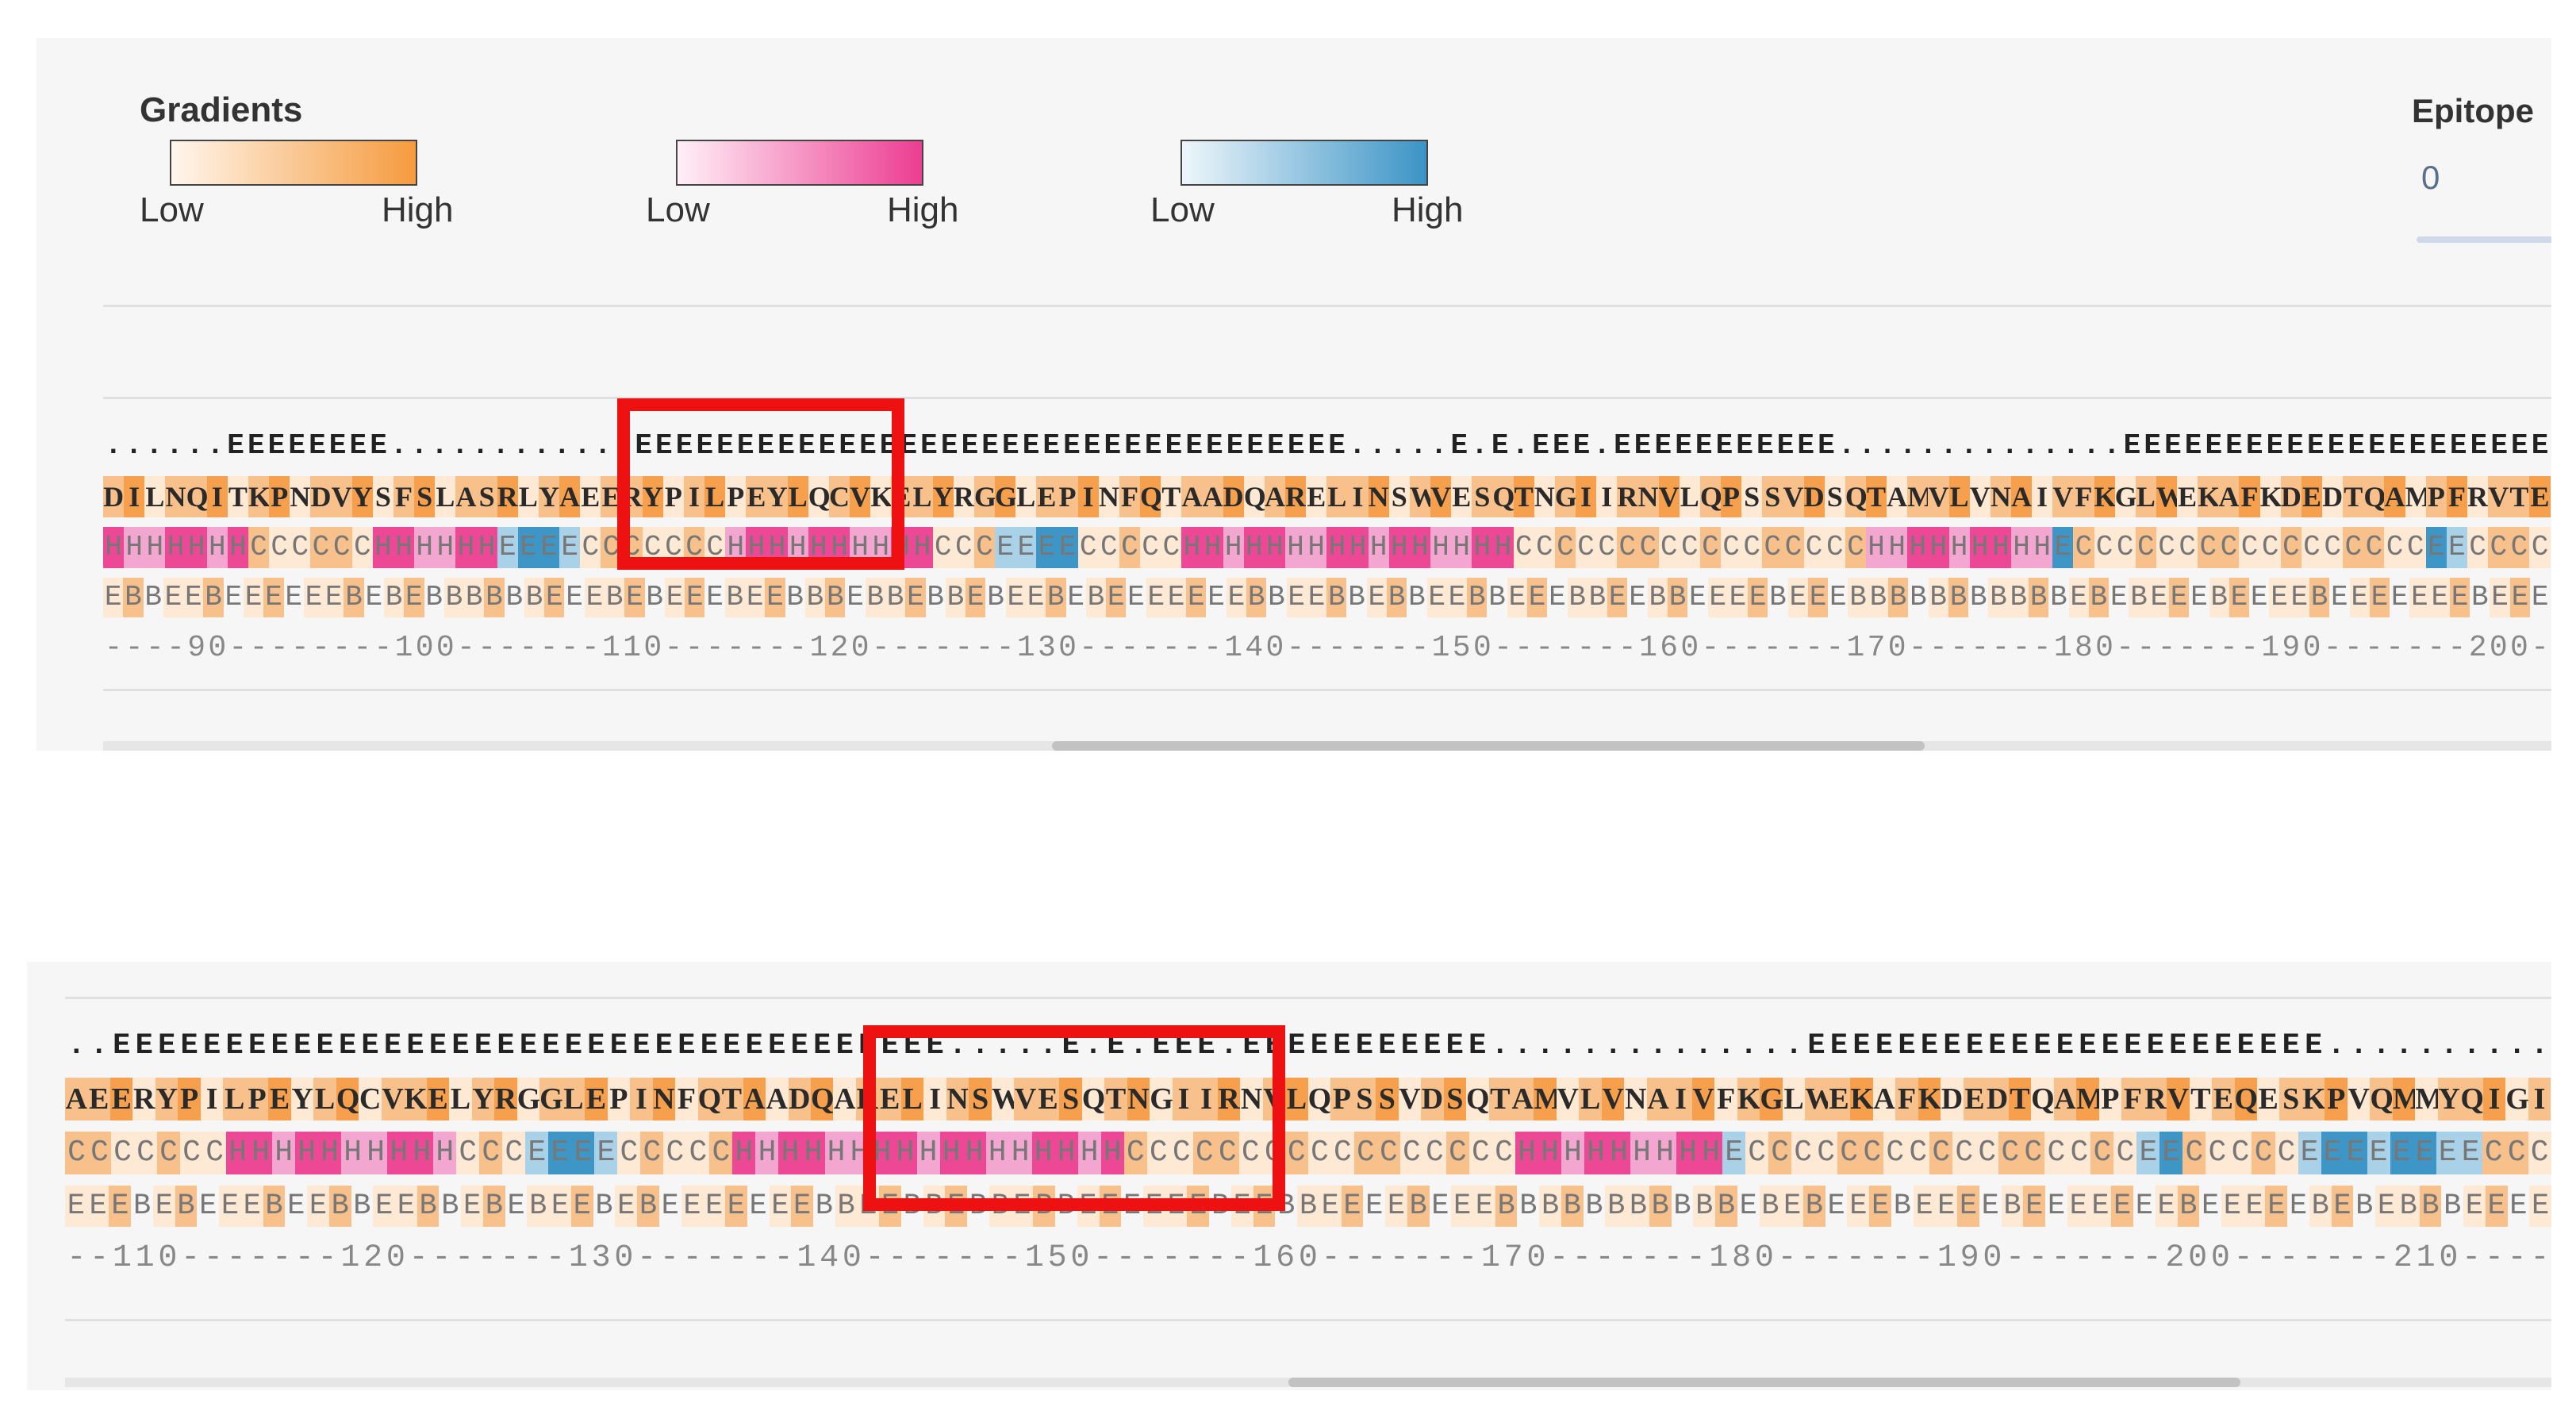 This screenshot has width=2576, height=1426. What do you see at coordinates (2484, 239) in the screenshot?
I see `epitope-slider-track` at bounding box center [2484, 239].